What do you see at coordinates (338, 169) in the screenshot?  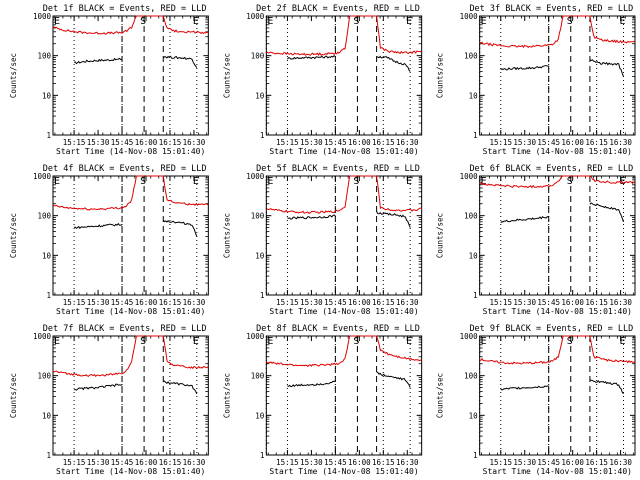 I see `panel-title: Det 5f BLACK = Events, RED = LLD` at bounding box center [338, 169].